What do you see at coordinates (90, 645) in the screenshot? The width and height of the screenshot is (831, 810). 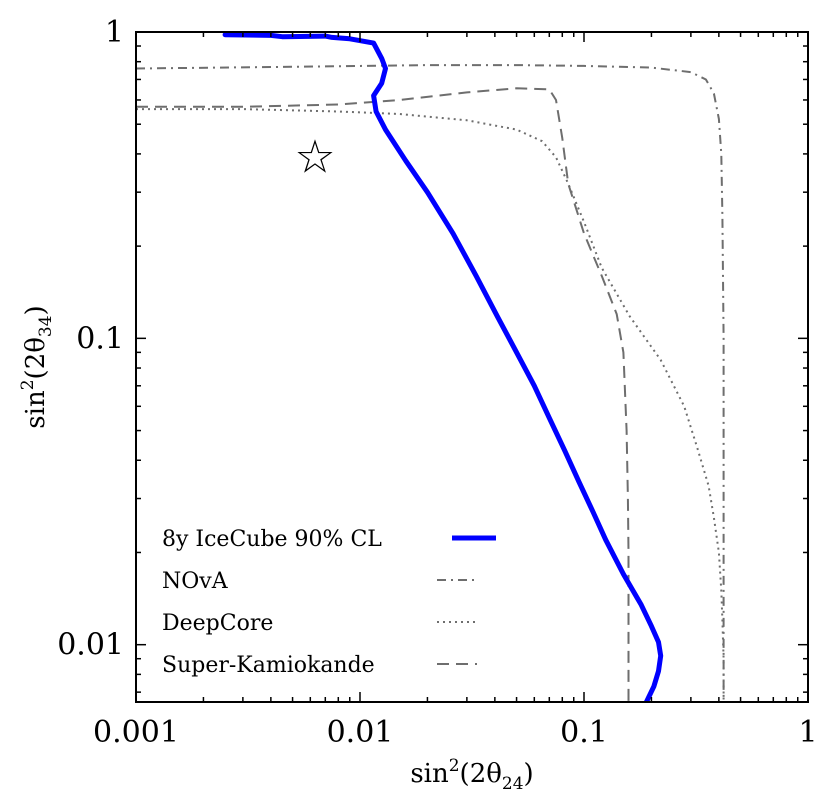 I see `y-tick-label: 0.01` at bounding box center [90, 645].